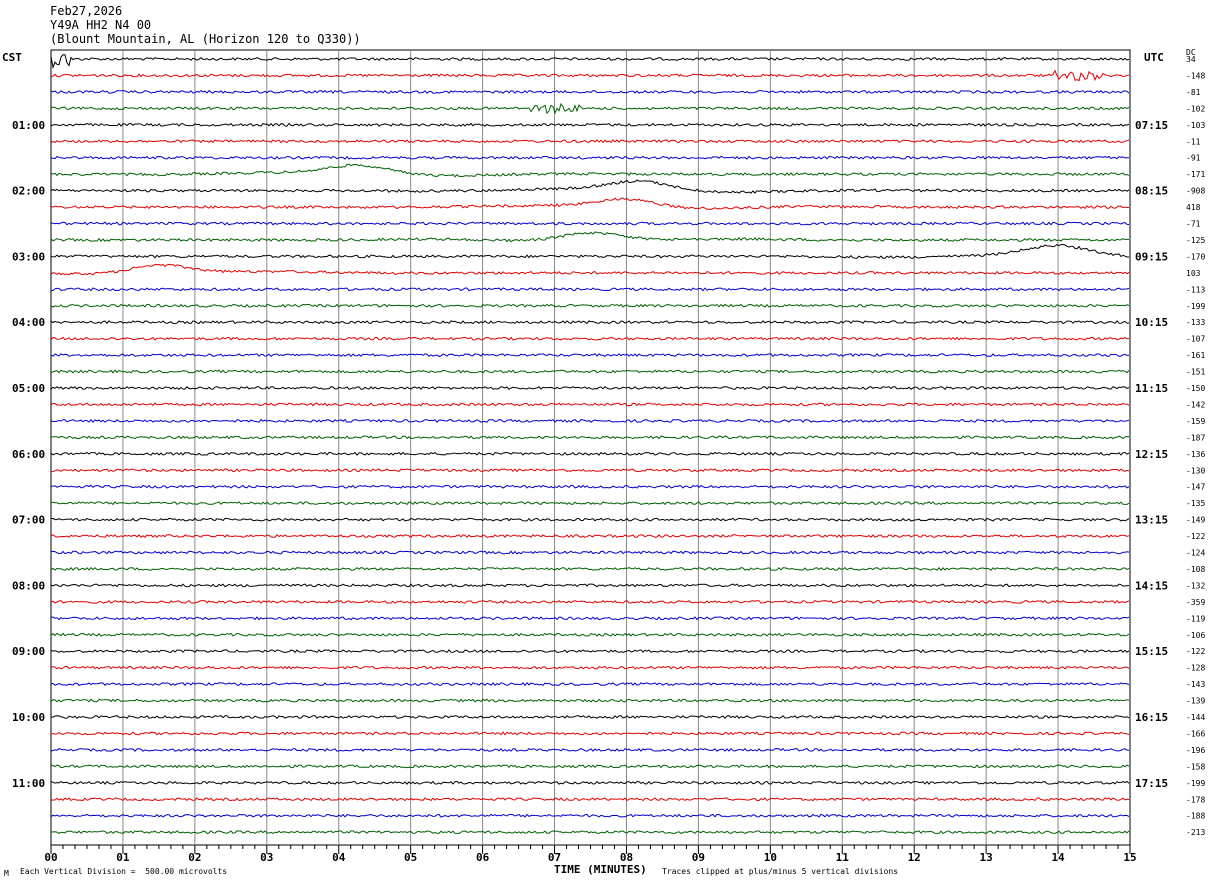 This screenshot has width=1210, height=886. What do you see at coordinates (101, 25) in the screenshot?
I see `station-name: Y49A HH2 N4 00` at bounding box center [101, 25].